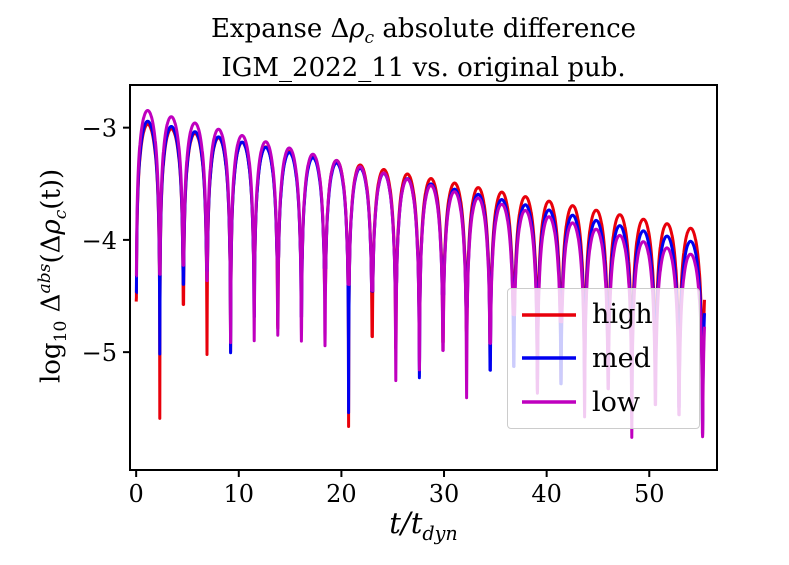 The height and width of the screenshot is (565, 789). What do you see at coordinates (423, 525) in the screenshot?
I see `x-axis-label: t/tdyn` at bounding box center [423, 525].